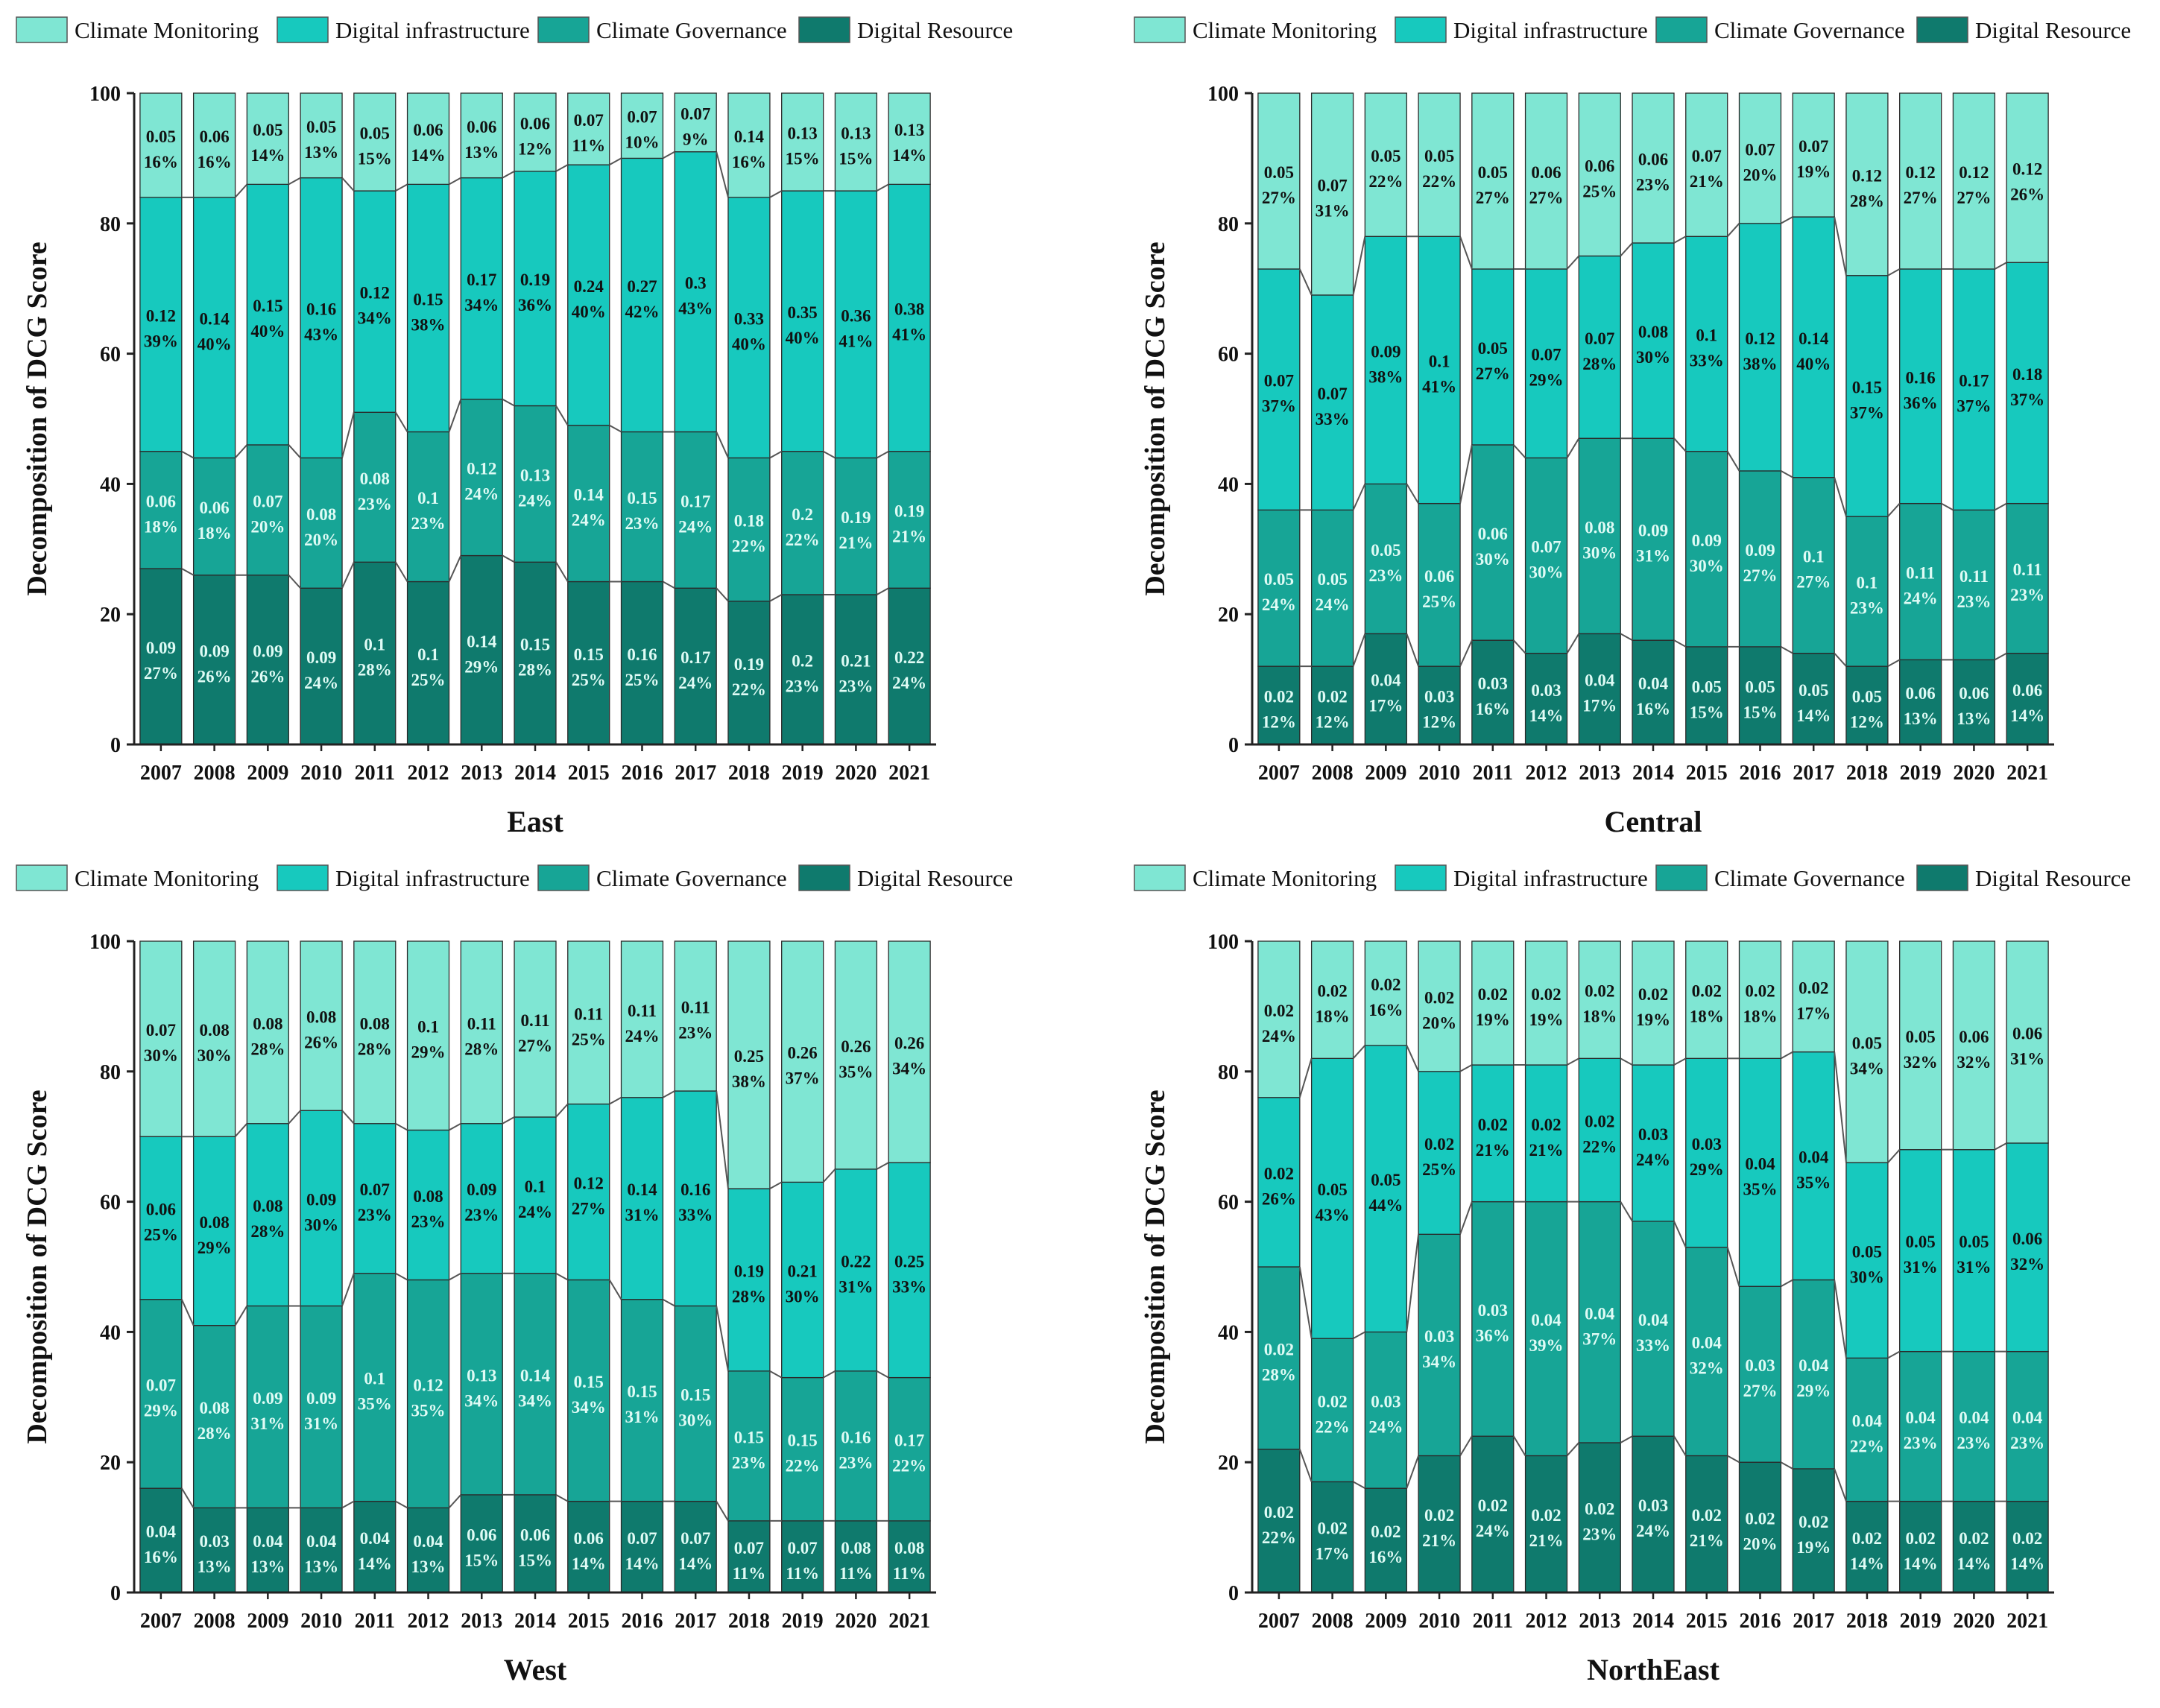 The image size is (2160, 1708). Describe the element at coordinates (856, 660) in the screenshot. I see `score-label: 0.21` at that location.